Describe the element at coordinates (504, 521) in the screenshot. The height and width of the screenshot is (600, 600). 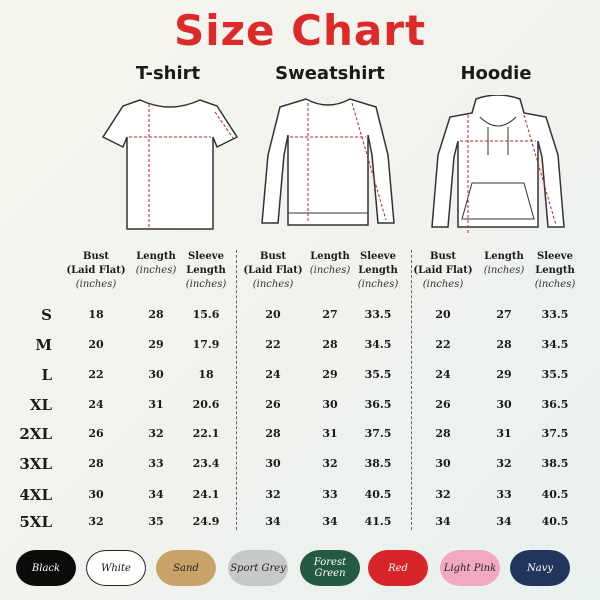
I see `hoodie-cell: 34` at that location.